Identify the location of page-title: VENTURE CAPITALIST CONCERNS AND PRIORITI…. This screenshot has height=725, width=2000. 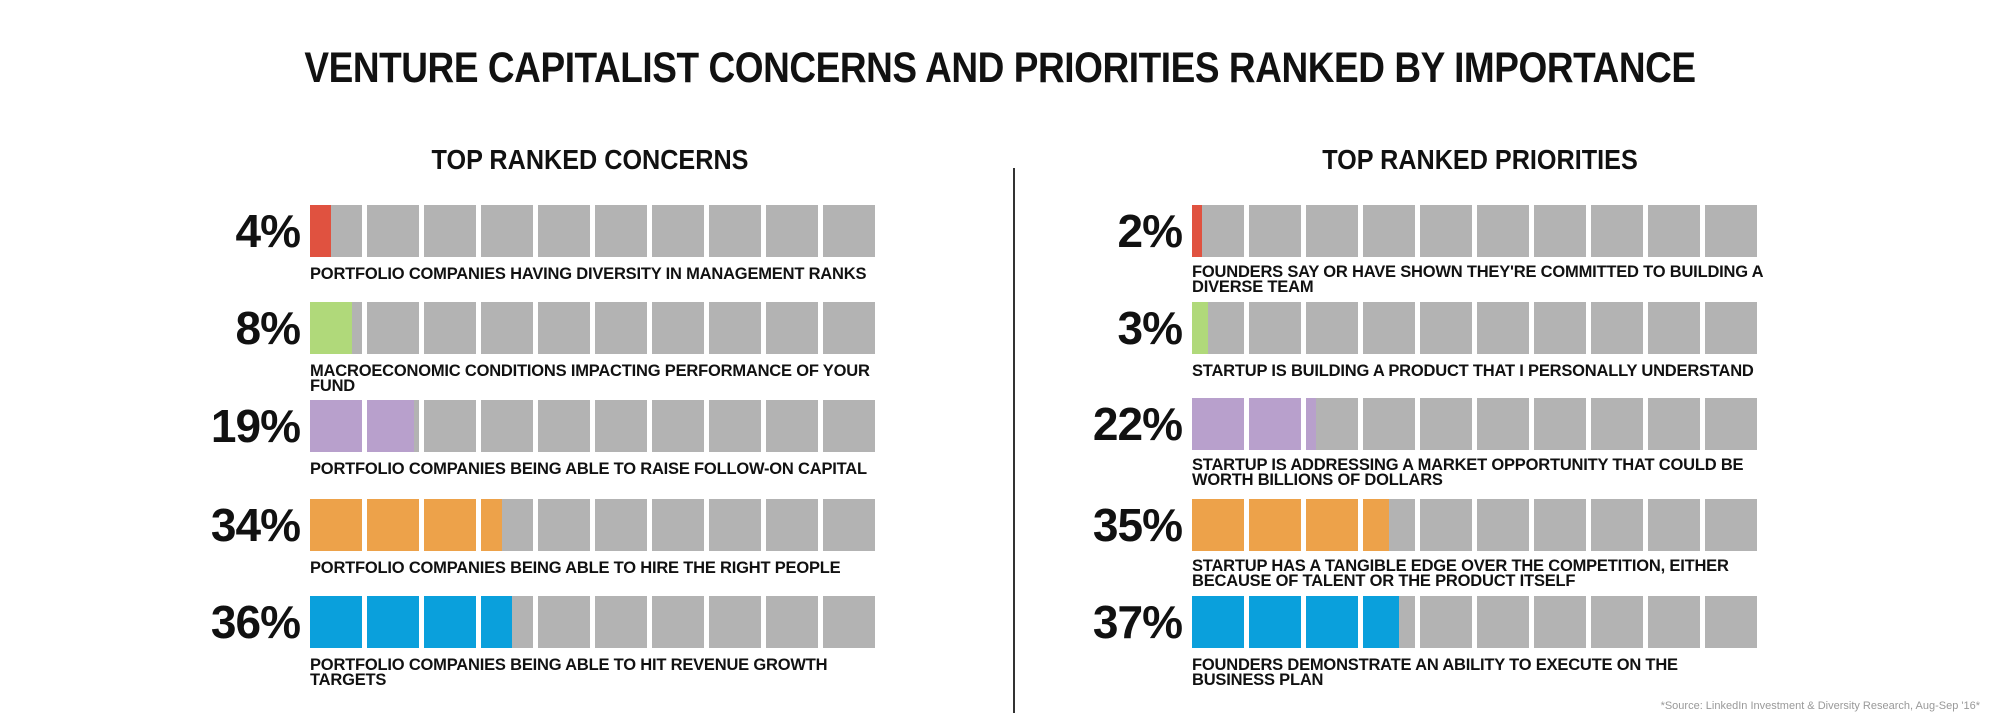
(1000, 68).